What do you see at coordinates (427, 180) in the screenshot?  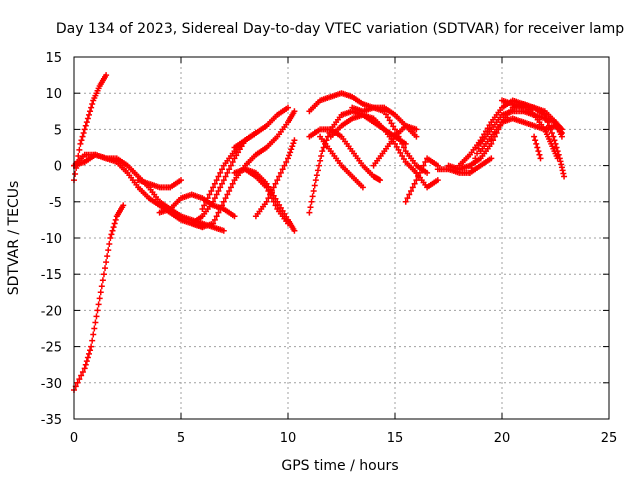 I see `series-arc22` at bounding box center [427, 180].